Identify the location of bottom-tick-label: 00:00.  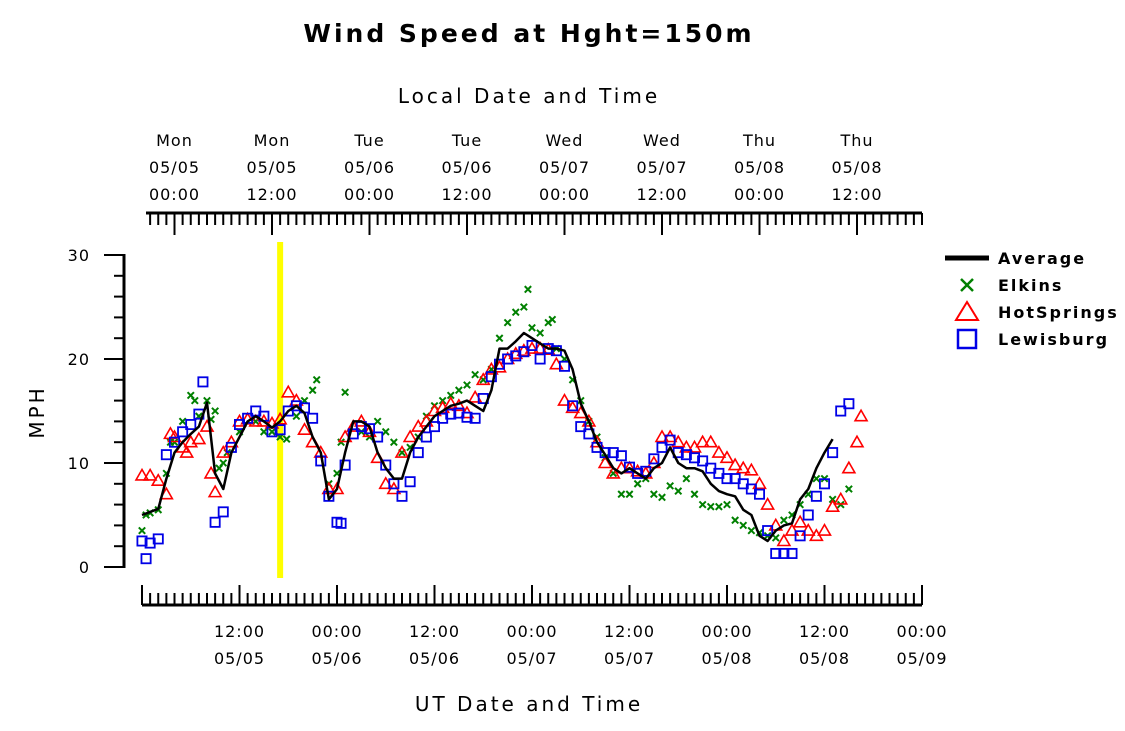
(726, 631).